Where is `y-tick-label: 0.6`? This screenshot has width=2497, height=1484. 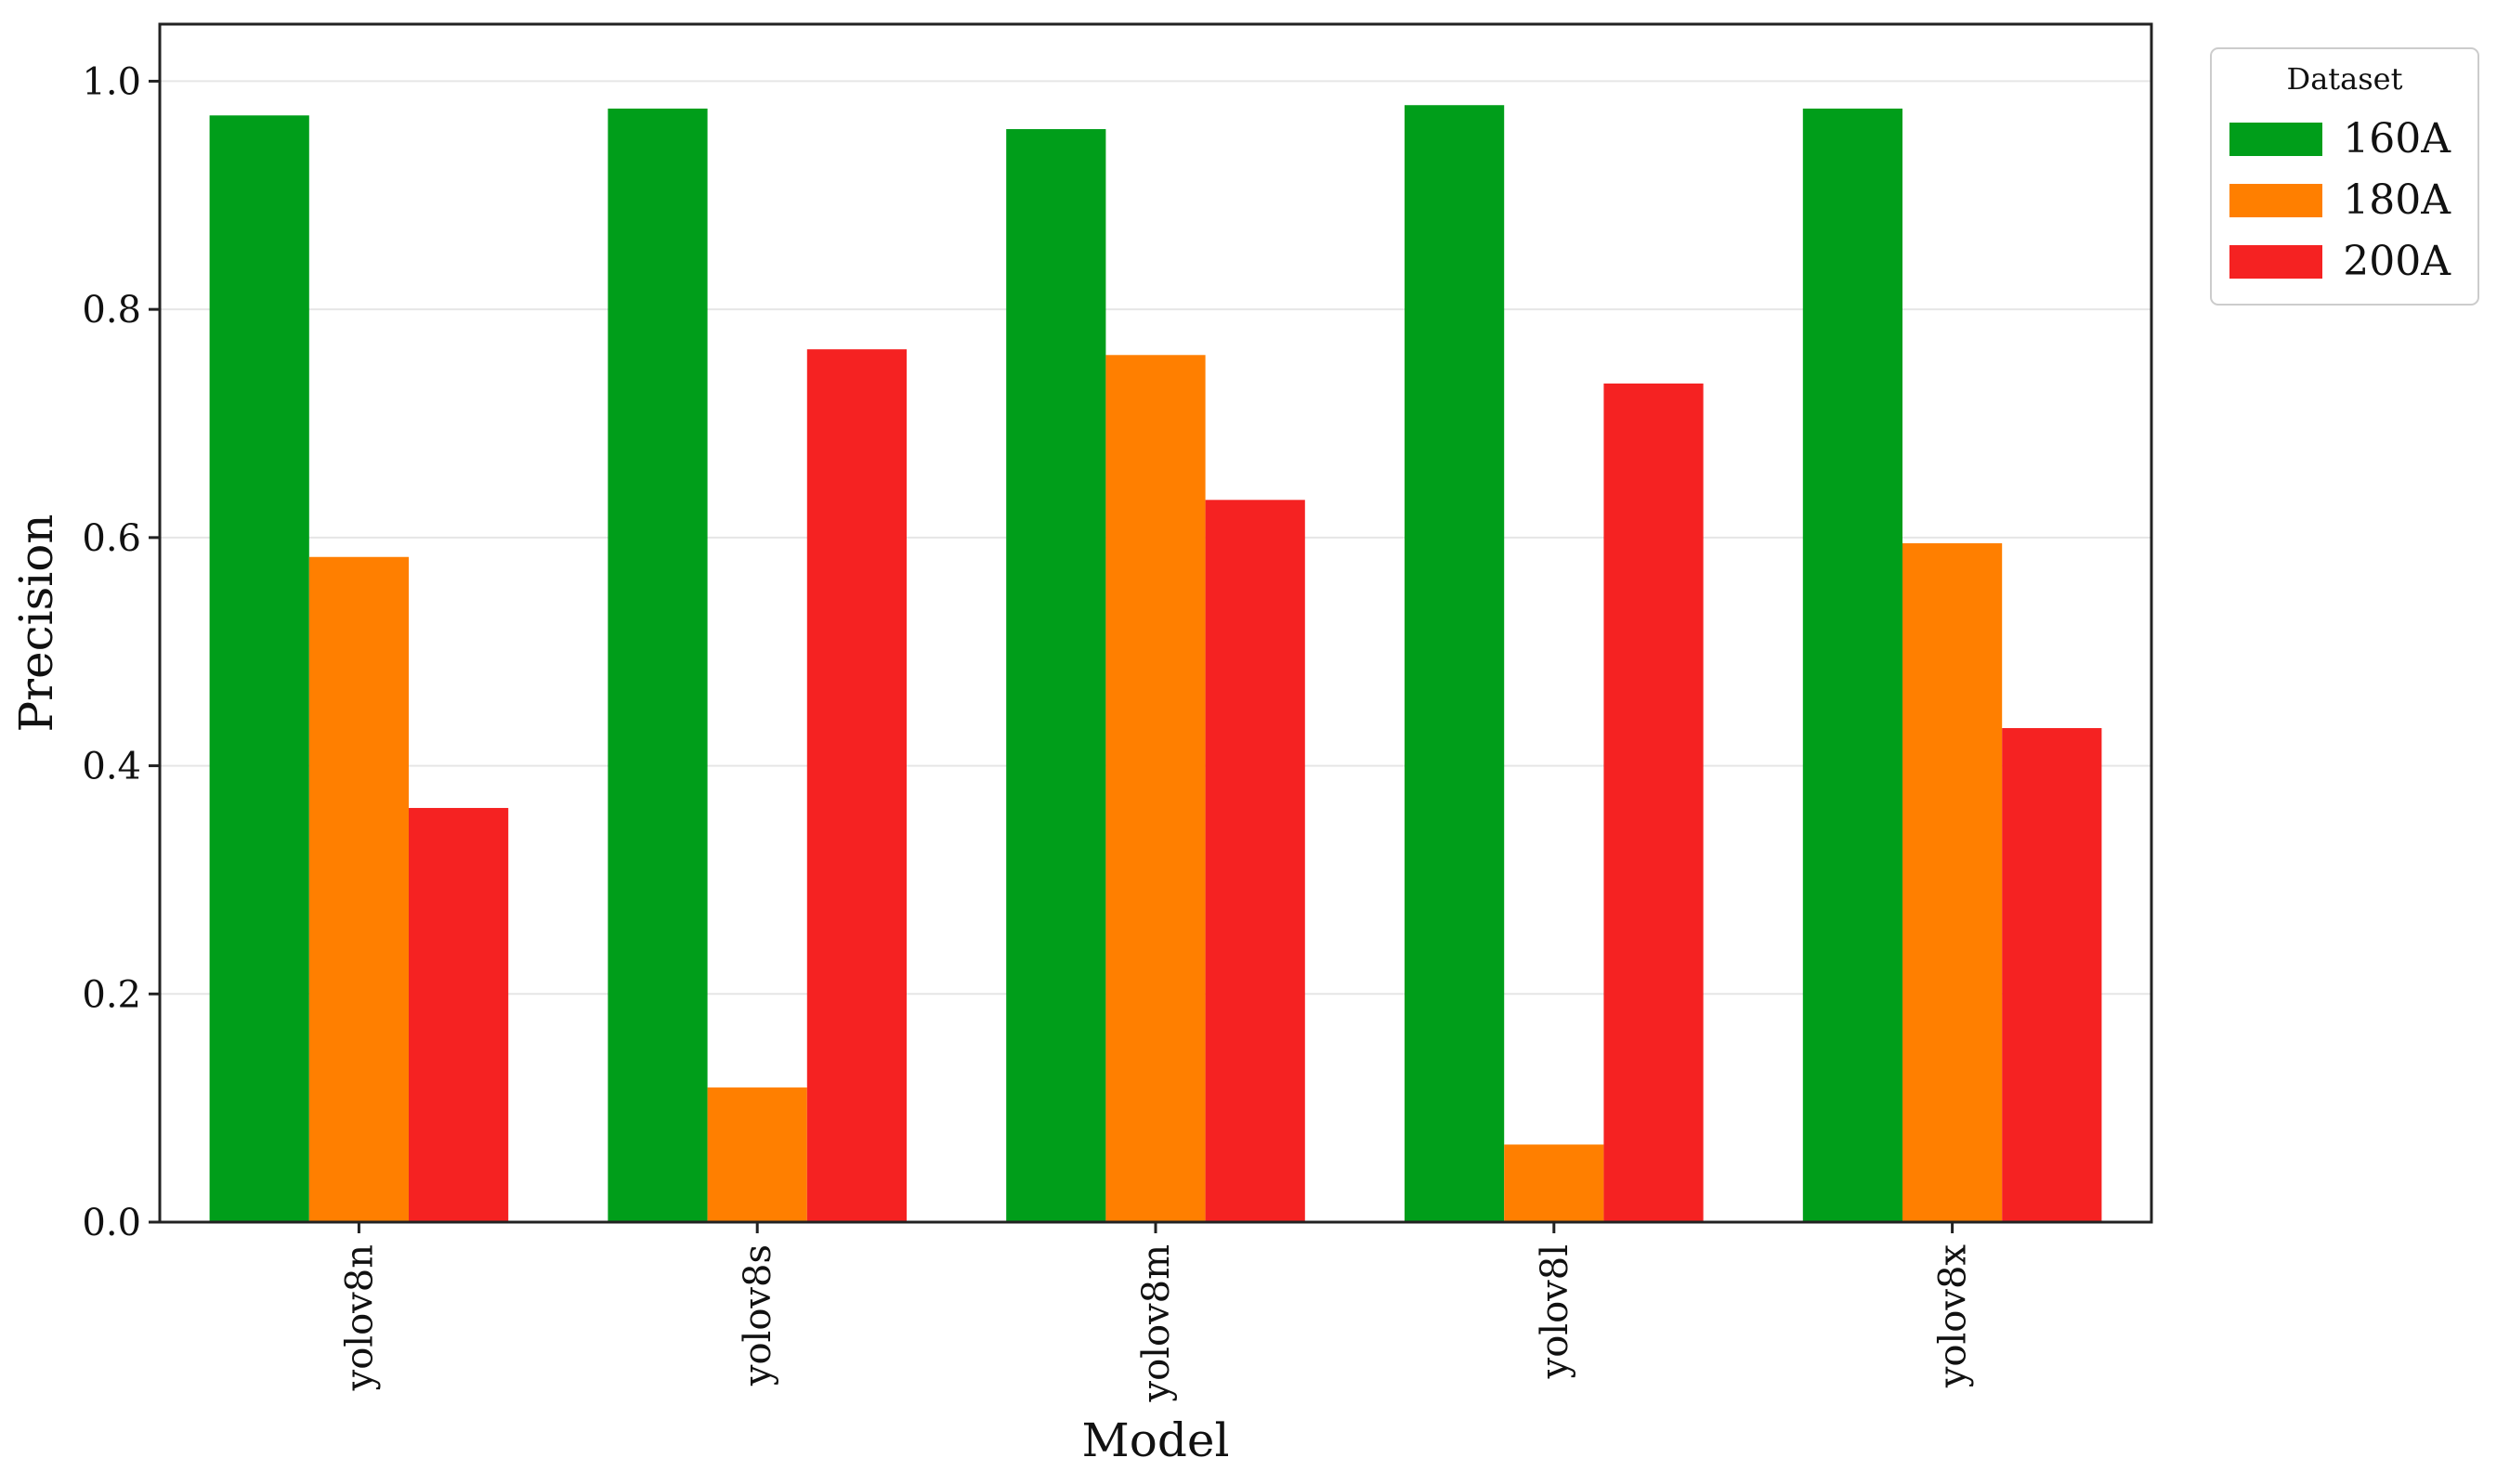 y-tick-label: 0.6 is located at coordinates (111, 538).